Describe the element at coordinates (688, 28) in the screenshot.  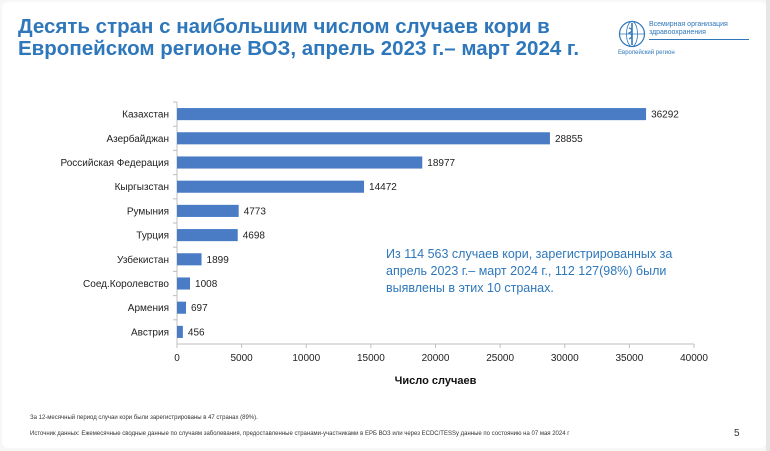
I see `who-logo-name: Всемирная организация здравоохранения` at that location.